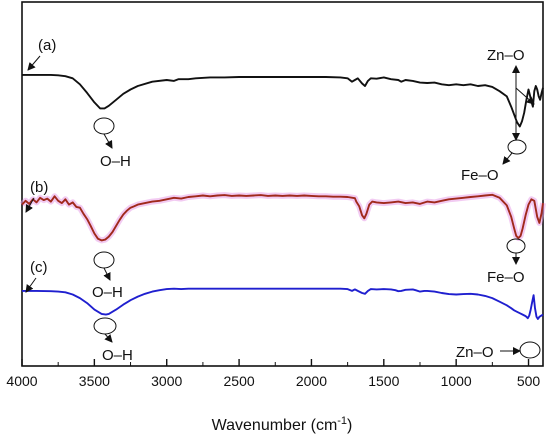 This screenshot has width=550, height=440. I want to click on a-oh-circle, so click(104, 126).